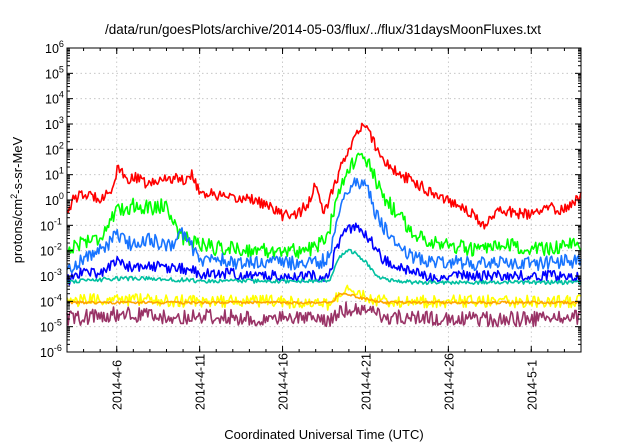 This screenshot has width=640, height=448. Describe the element at coordinates (61, 69) in the screenshot. I see `y-tick-exp: 5` at that location.